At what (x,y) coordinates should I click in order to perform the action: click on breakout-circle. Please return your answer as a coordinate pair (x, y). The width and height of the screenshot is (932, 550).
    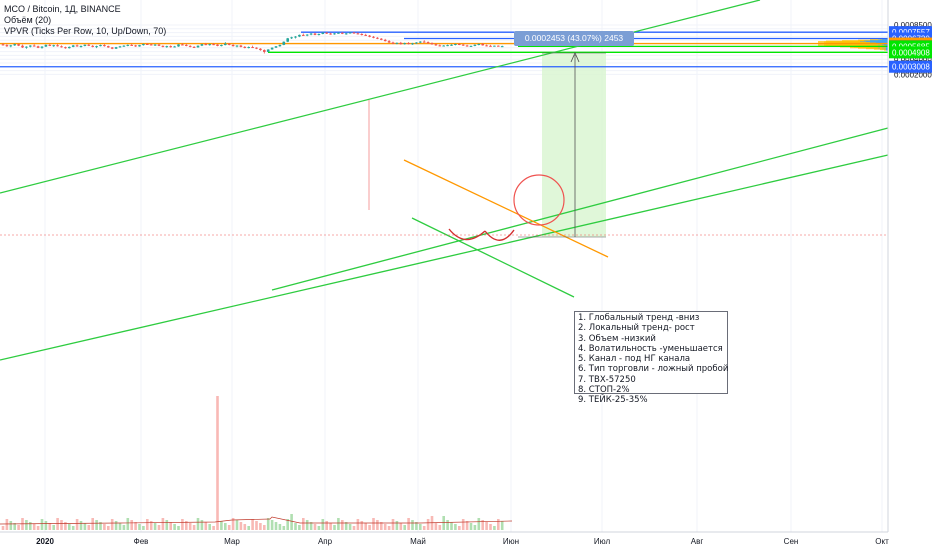
    Looking at the image, I should click on (539, 200).